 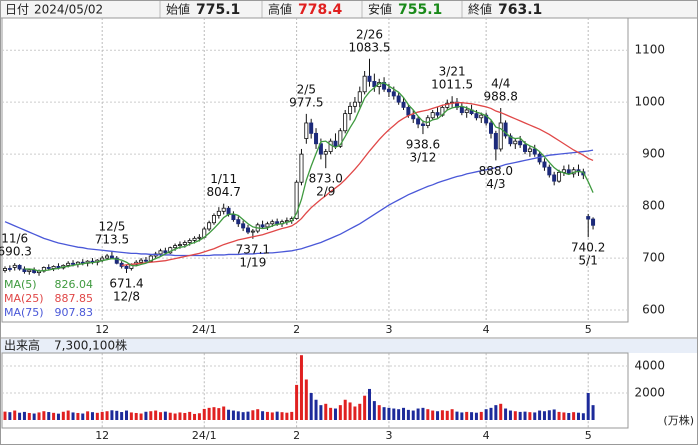 What do you see at coordinates (653, 258) in the screenshot?
I see `y-tick-label: 700` at bounding box center [653, 258].